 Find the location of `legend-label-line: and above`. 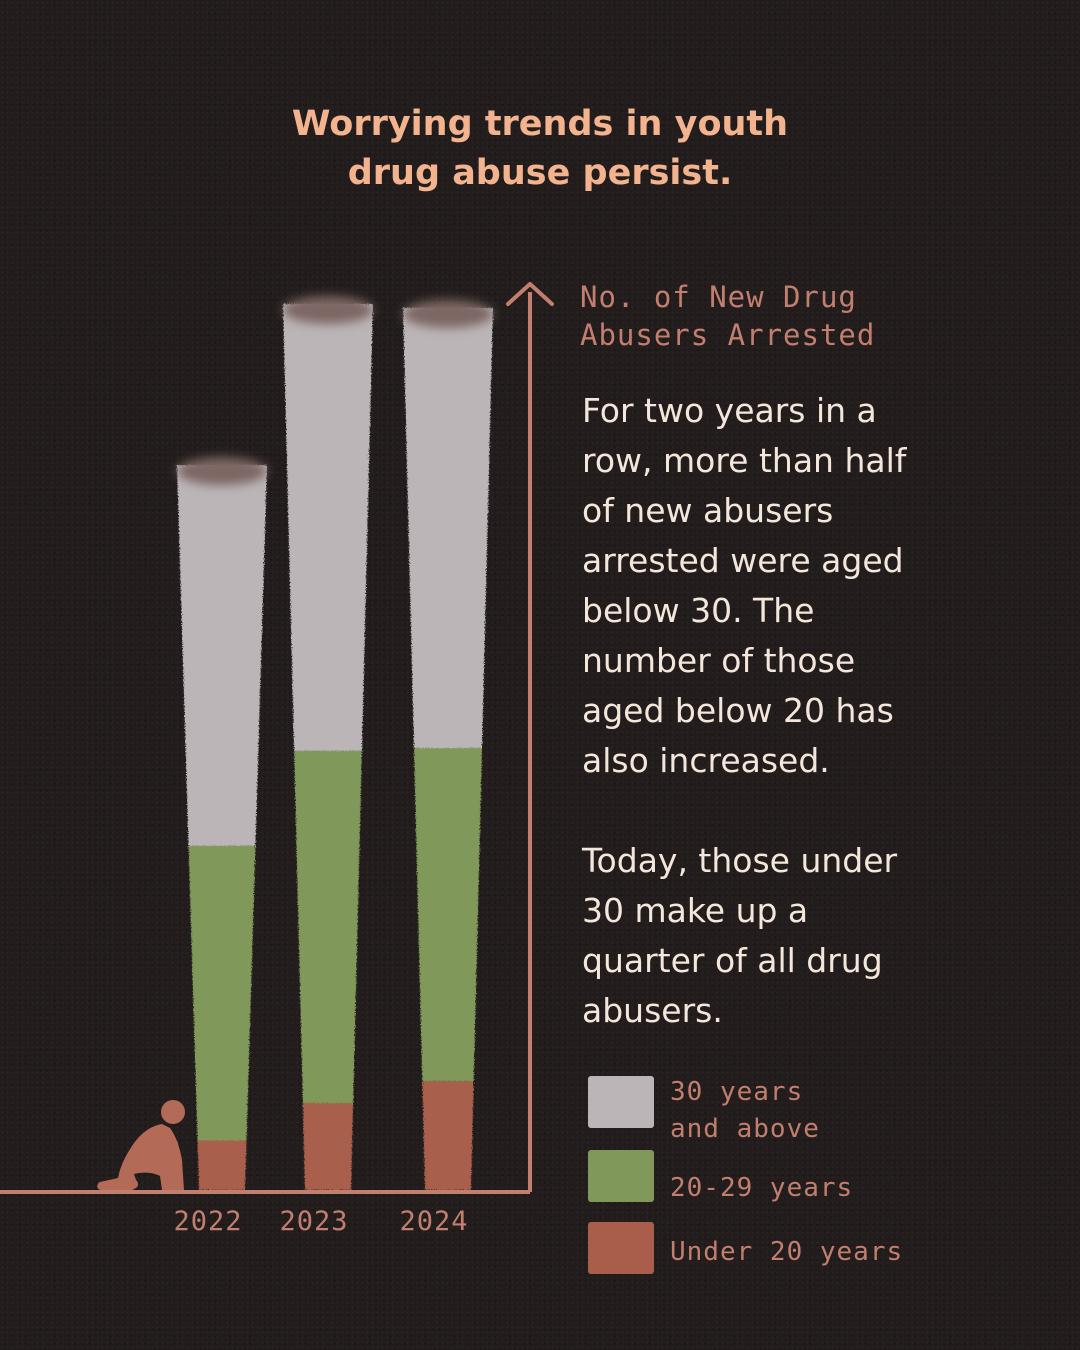

legend-label-line: and above is located at coordinates (745, 1129).